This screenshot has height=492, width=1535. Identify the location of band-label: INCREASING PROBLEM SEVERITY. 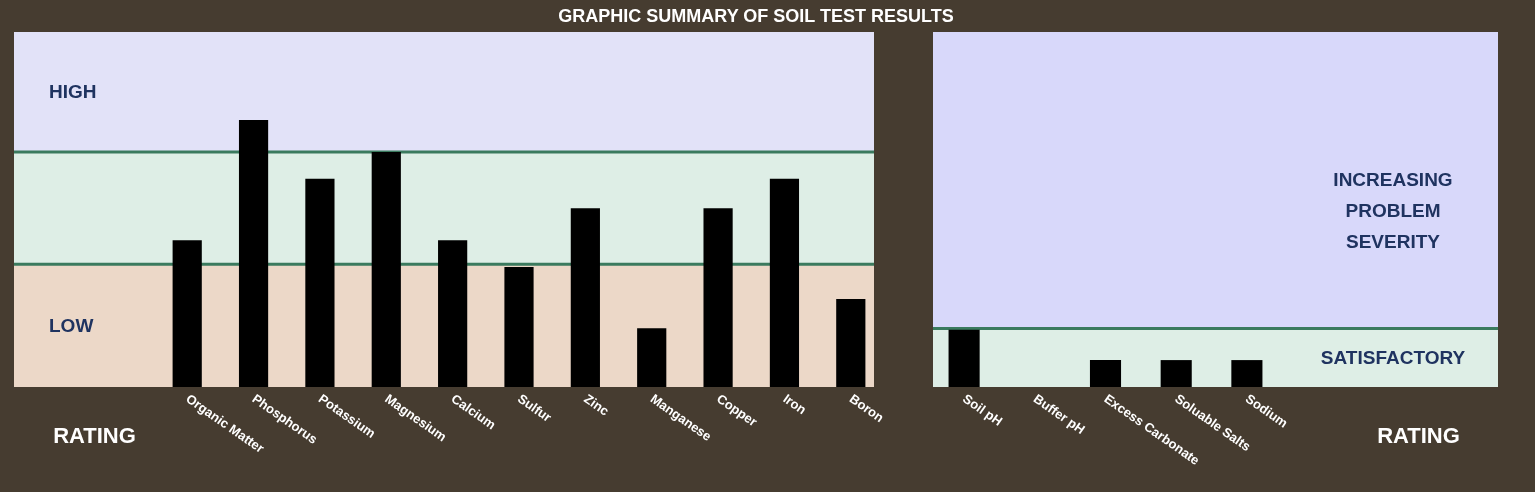
(1393, 211).